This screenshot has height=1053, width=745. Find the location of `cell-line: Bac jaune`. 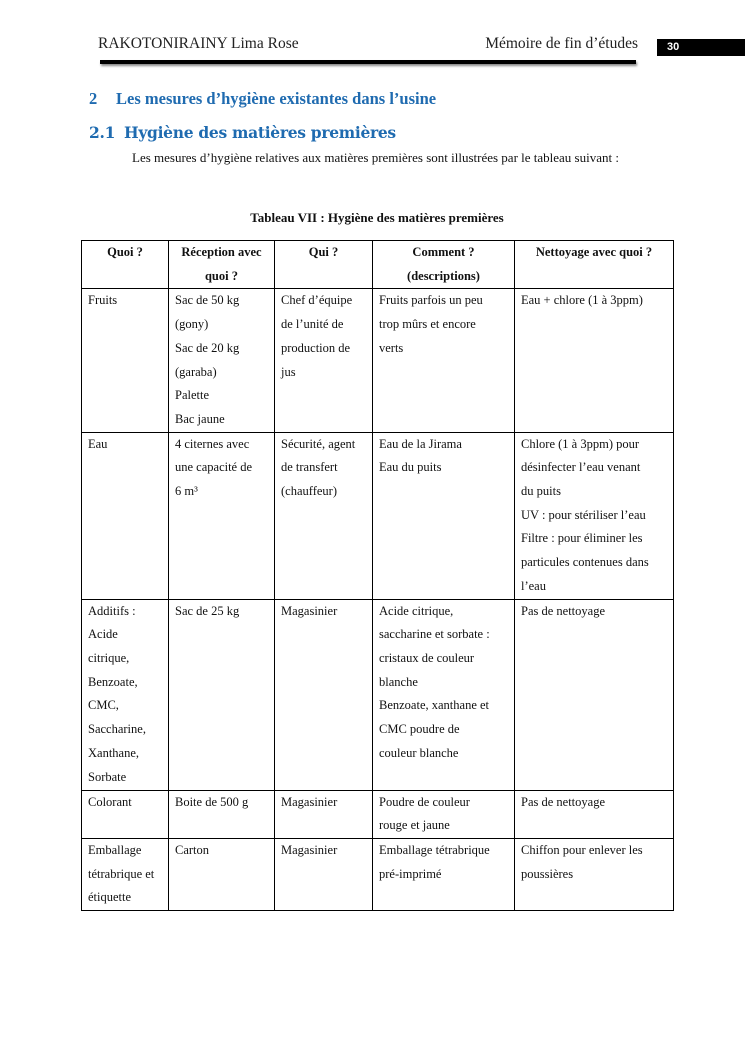

cell-line: Bac jaune is located at coordinates (200, 418).